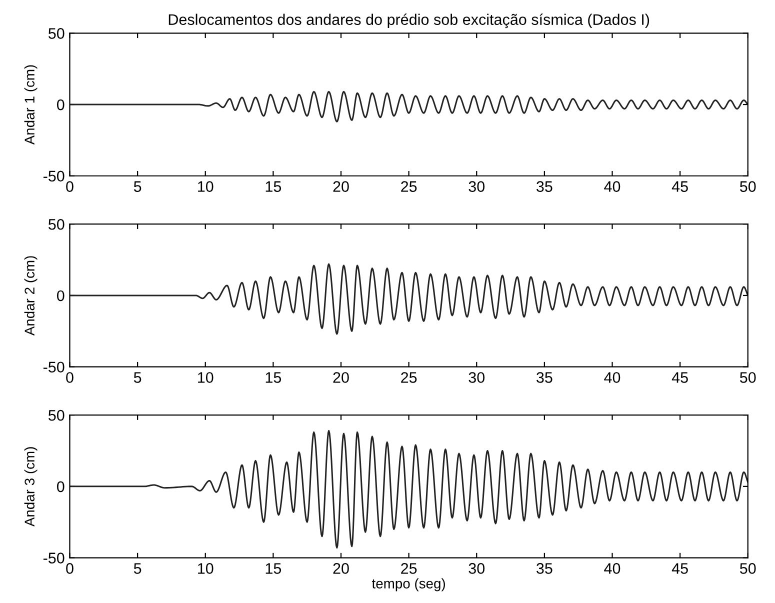  I want to click on x-axis-title: tempo (seg), so click(409, 585).